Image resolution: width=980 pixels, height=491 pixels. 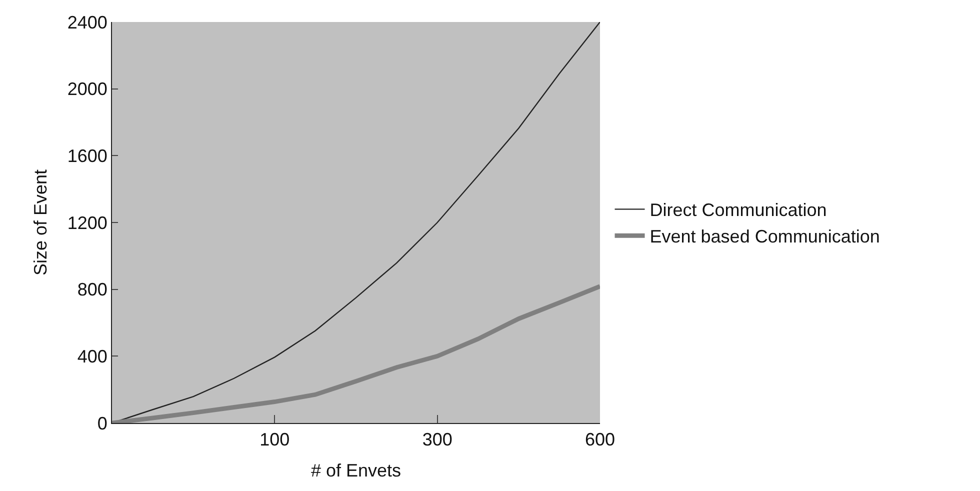 I want to click on x-axis-title: # of Envets, so click(x=356, y=470).